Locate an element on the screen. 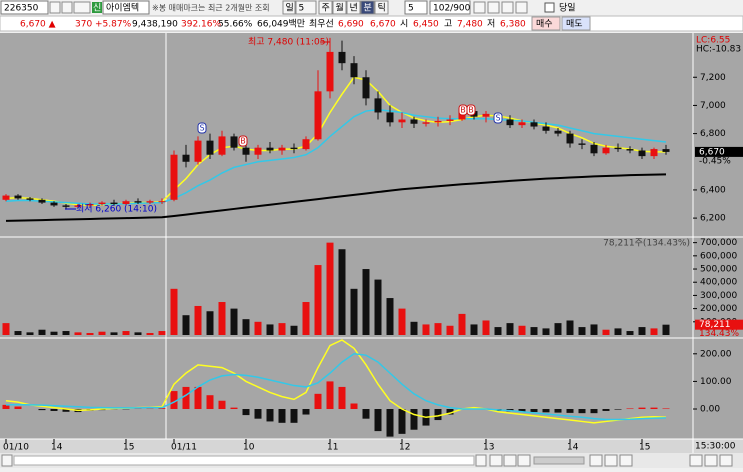  best-label: 최우선 is located at coordinates (321, 24).